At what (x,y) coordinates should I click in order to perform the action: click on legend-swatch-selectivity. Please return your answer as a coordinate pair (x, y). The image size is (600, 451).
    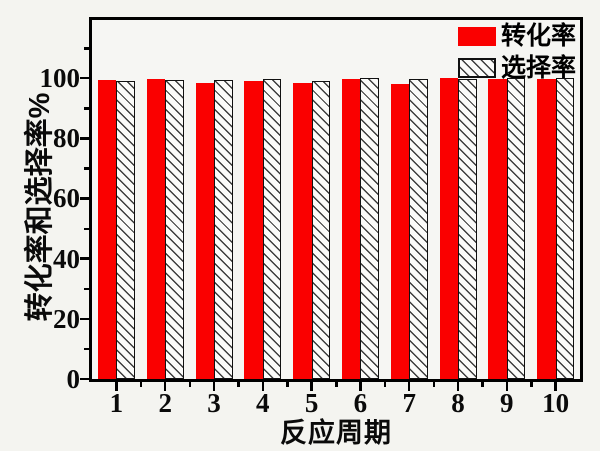
    Looking at the image, I should click on (476, 68).